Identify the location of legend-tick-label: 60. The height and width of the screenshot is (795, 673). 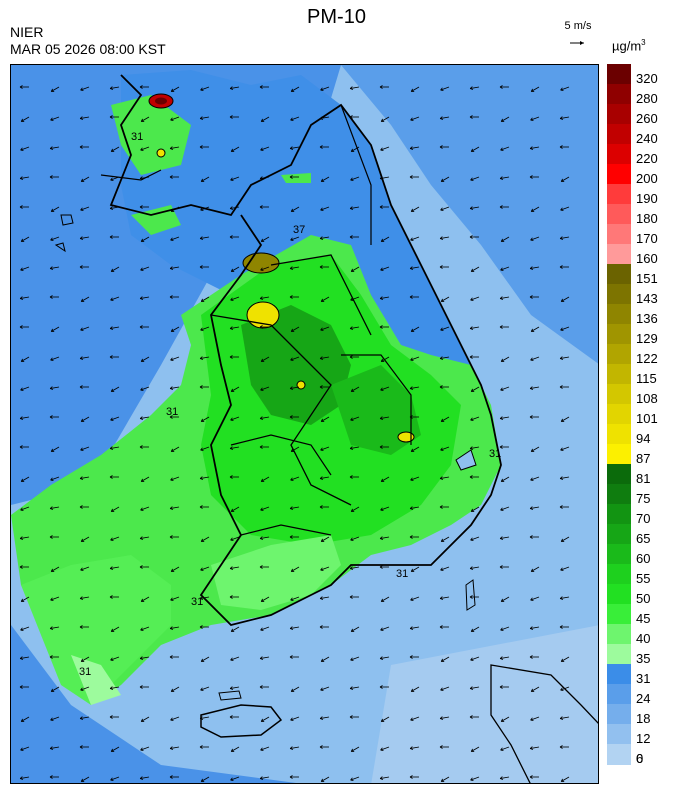
(643, 558).